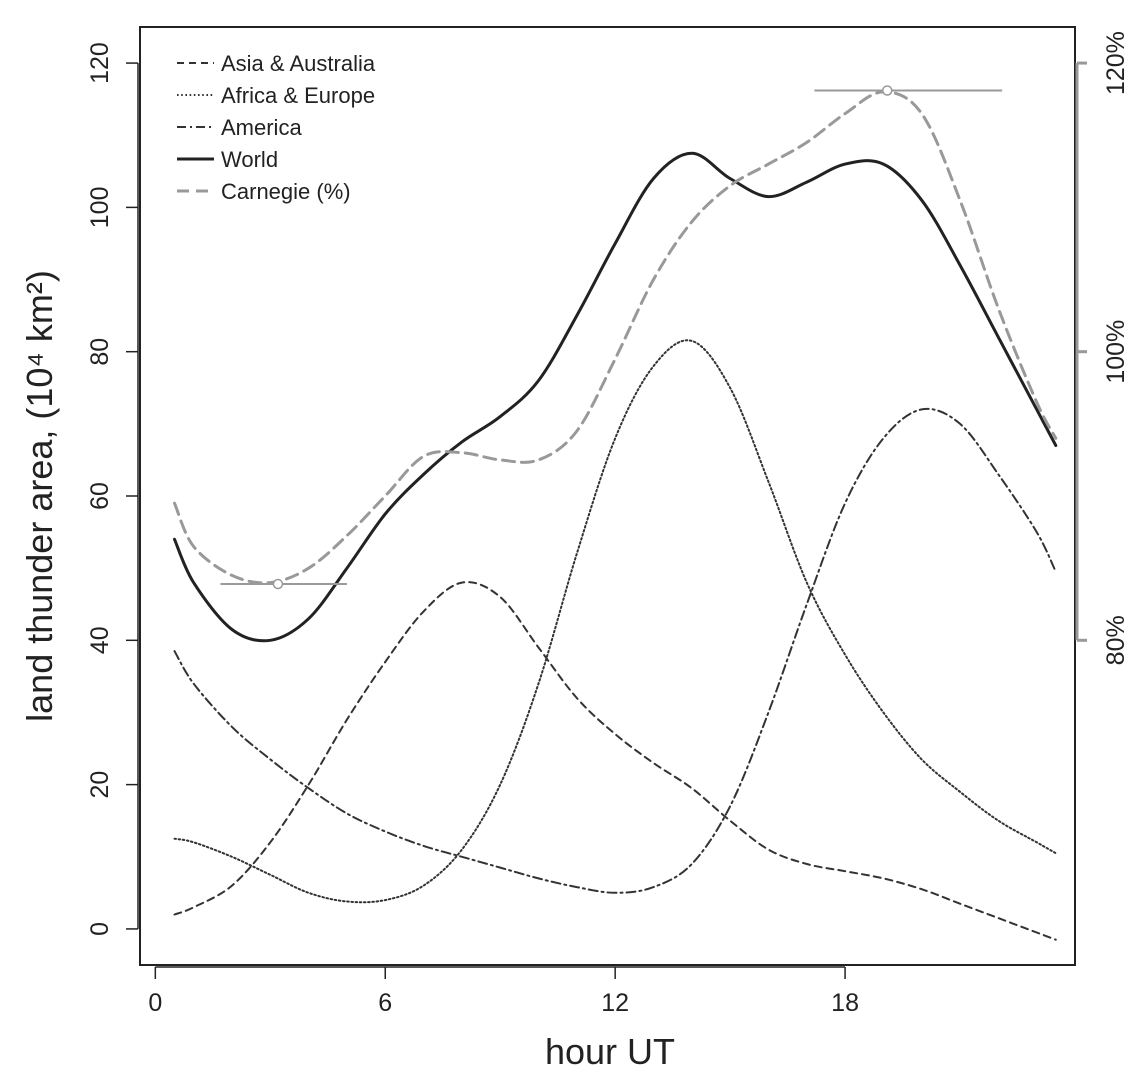  Describe the element at coordinates (100, 929) in the screenshot. I see `y-tick-label: 0` at that location.